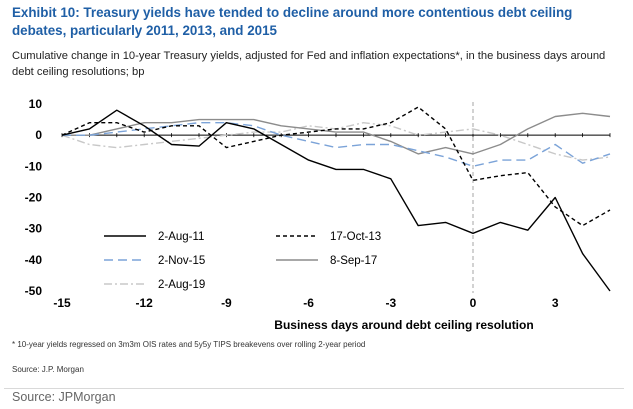 The image size is (633, 409). I want to click on inner-source-note: Source: J.P. Morgan, so click(48, 369).